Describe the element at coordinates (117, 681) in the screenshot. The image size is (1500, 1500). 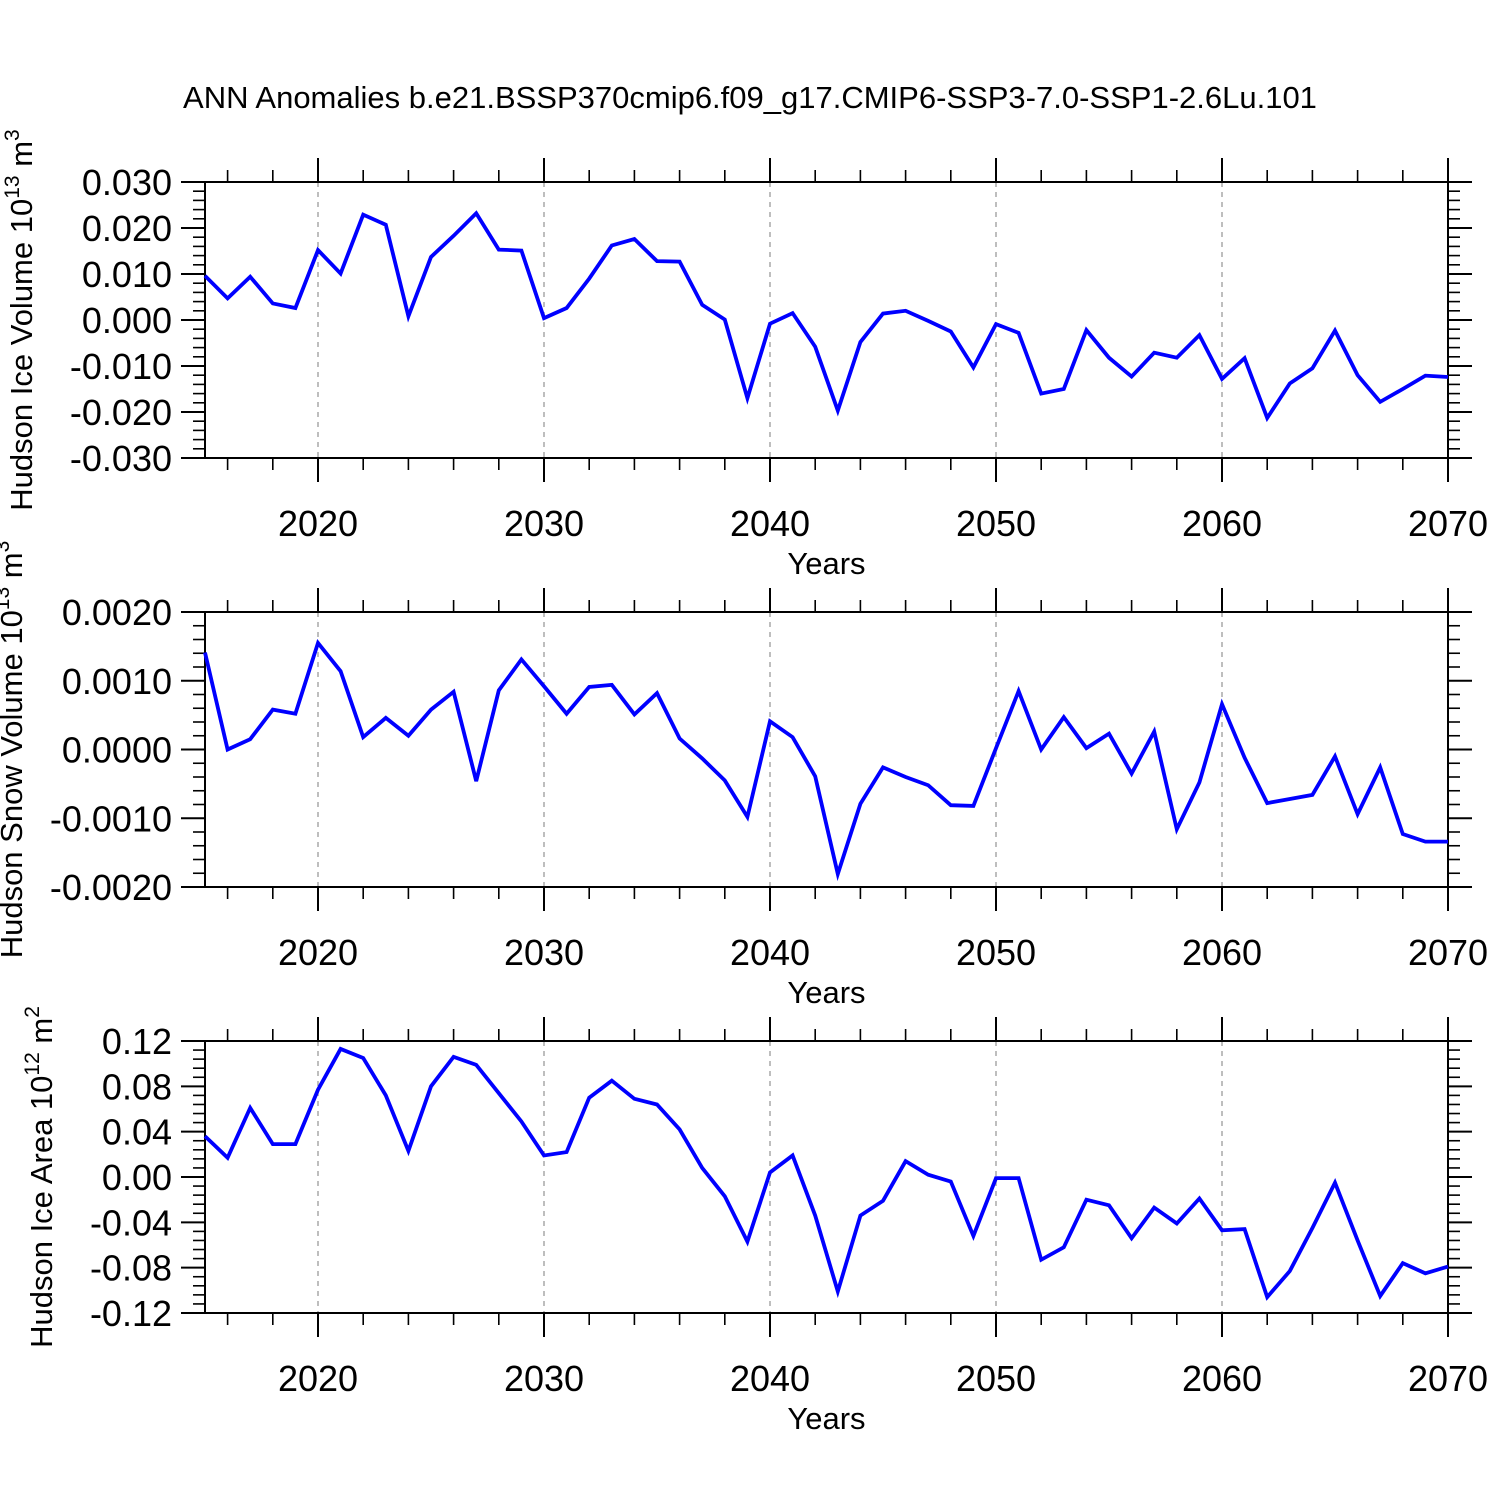
I see `y-tick-label: 0.0010` at that location.